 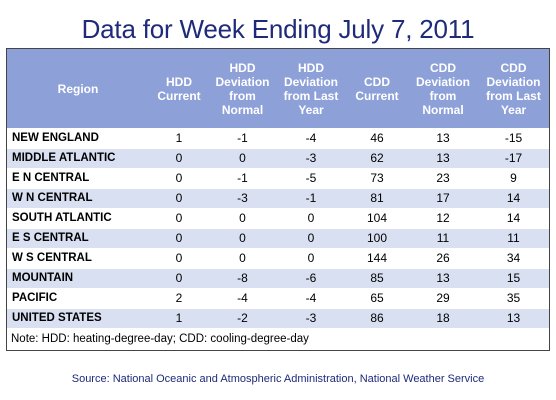 I want to click on value-cell: 65, so click(x=377, y=298).